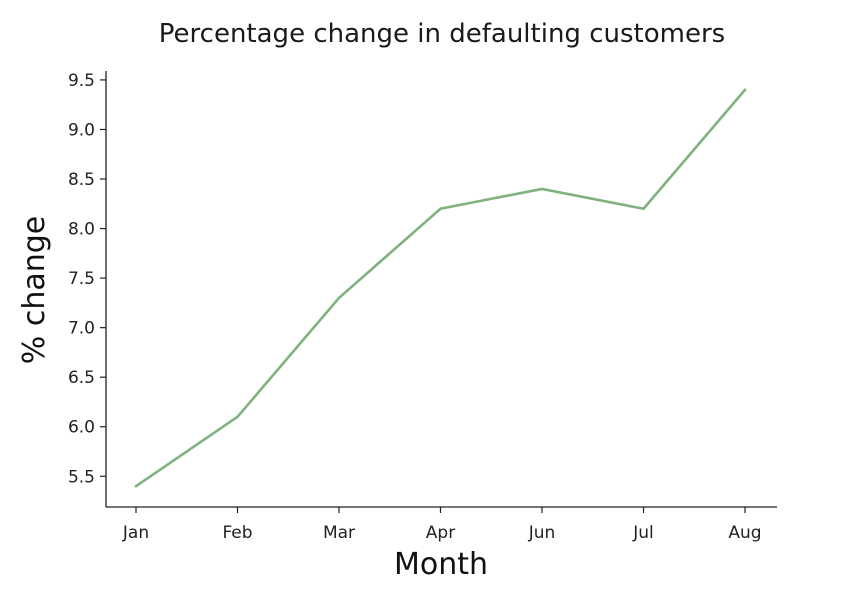 This screenshot has width=864, height=606. Describe the element at coordinates (81, 279) in the screenshot. I see `y-tick-label: 7.5` at that location.